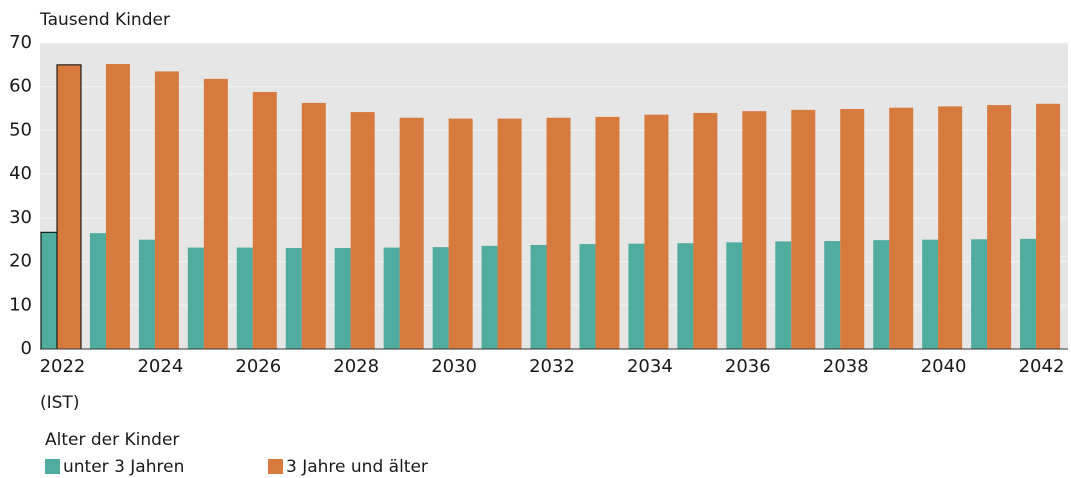 This screenshot has width=1071, height=478. What do you see at coordinates (20, 173) in the screenshot?
I see `y-tick-label: 40` at bounding box center [20, 173].